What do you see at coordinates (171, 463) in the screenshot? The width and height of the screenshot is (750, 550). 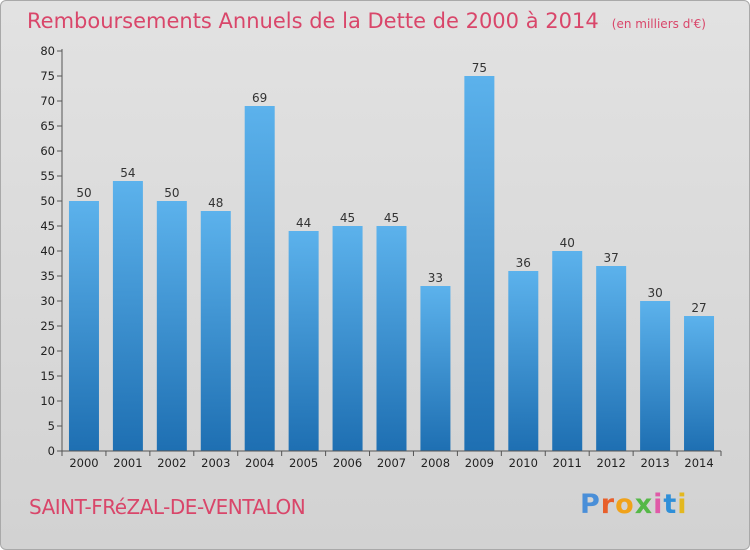 I see `x-tick-label: 2002` at bounding box center [171, 463].